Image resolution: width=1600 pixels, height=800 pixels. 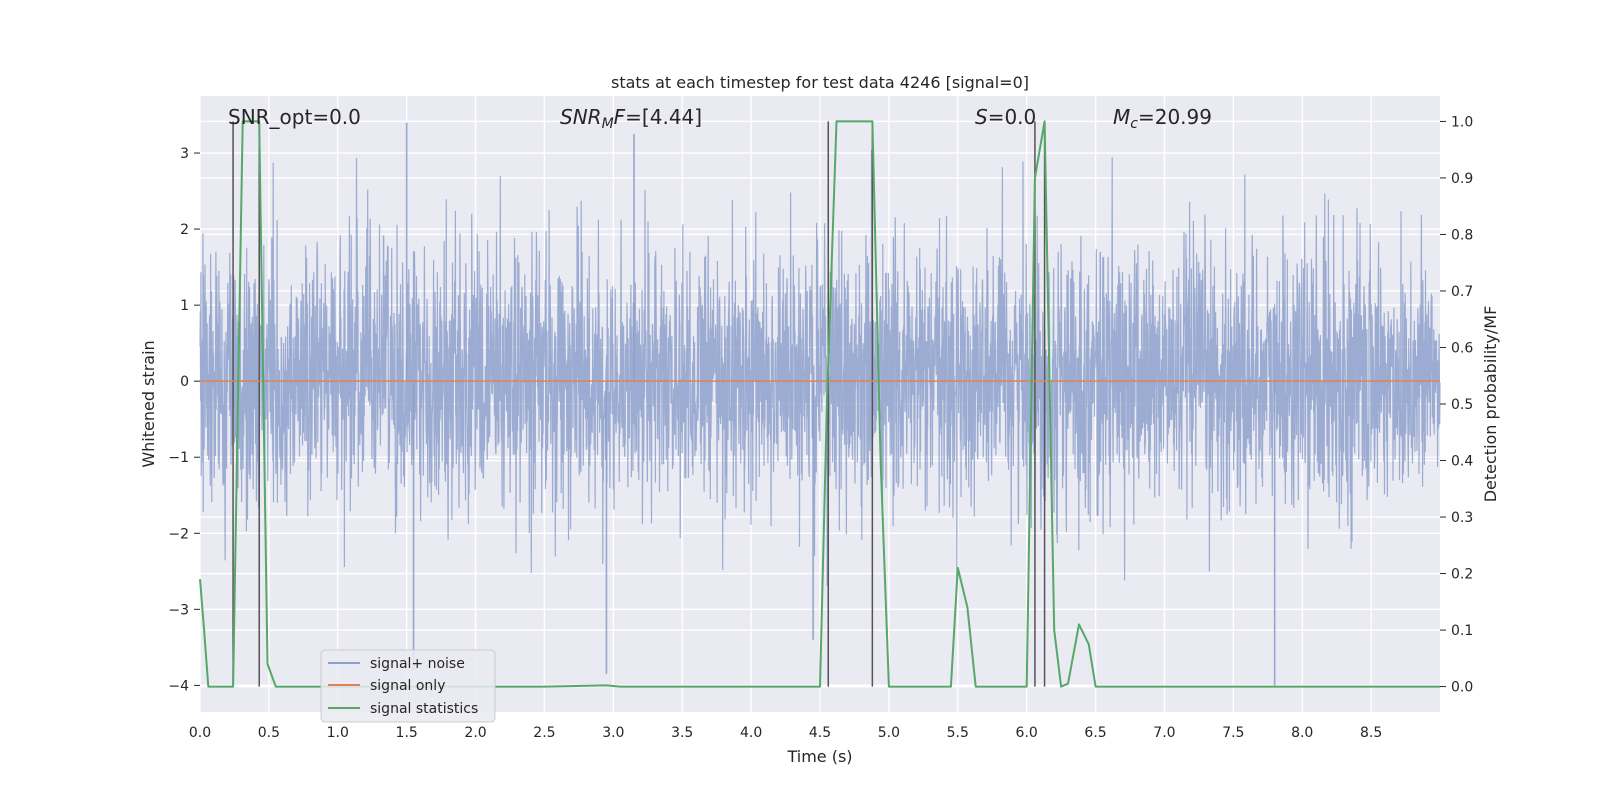 What do you see at coordinates (1462, 122) in the screenshot?
I see `y-tick-label-right-10: 1.0` at bounding box center [1462, 122].